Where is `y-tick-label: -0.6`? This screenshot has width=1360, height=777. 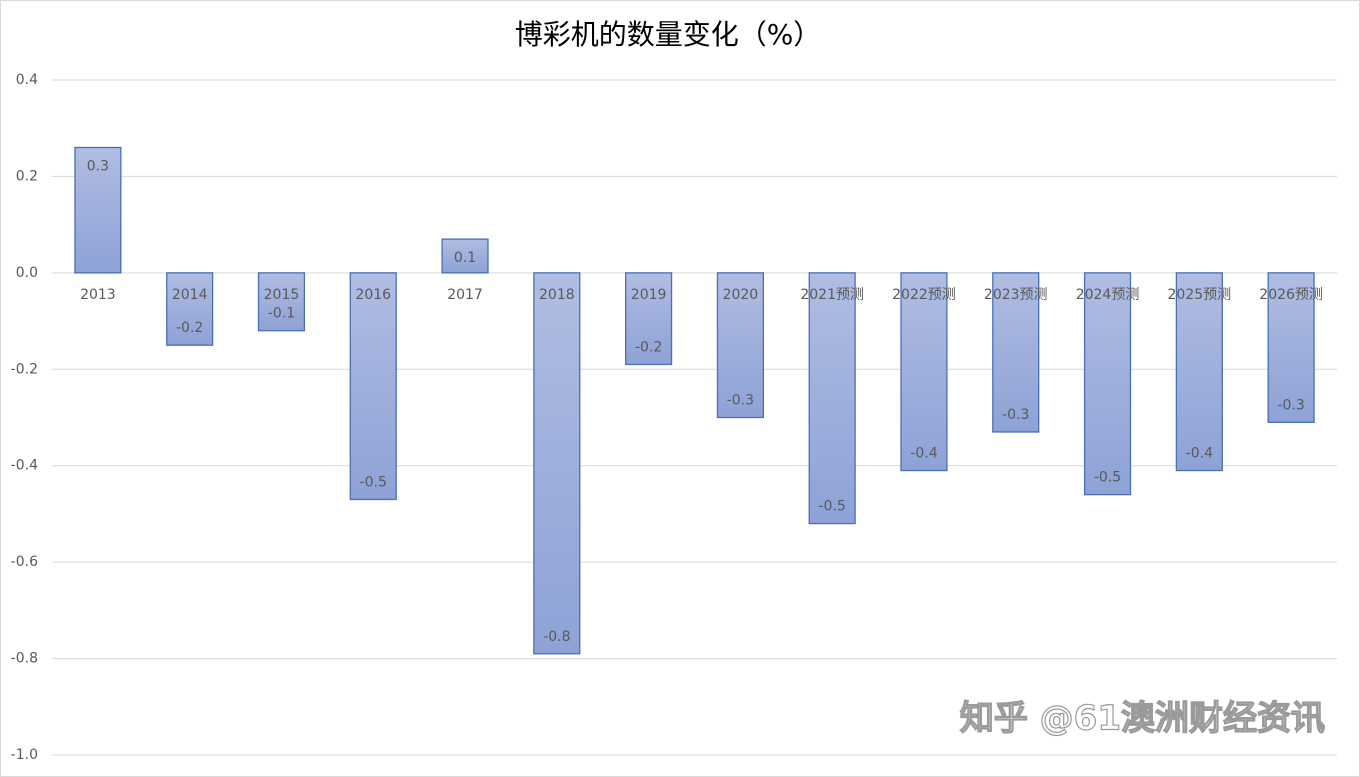 y-tick-label: -0.6 is located at coordinates (24, 562).